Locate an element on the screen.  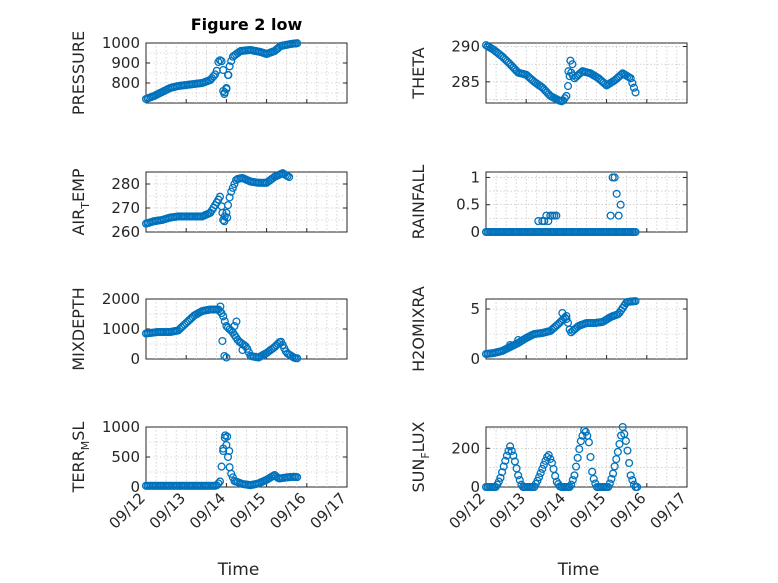
y-tick-label: 1000 is located at coordinates (121, 43).